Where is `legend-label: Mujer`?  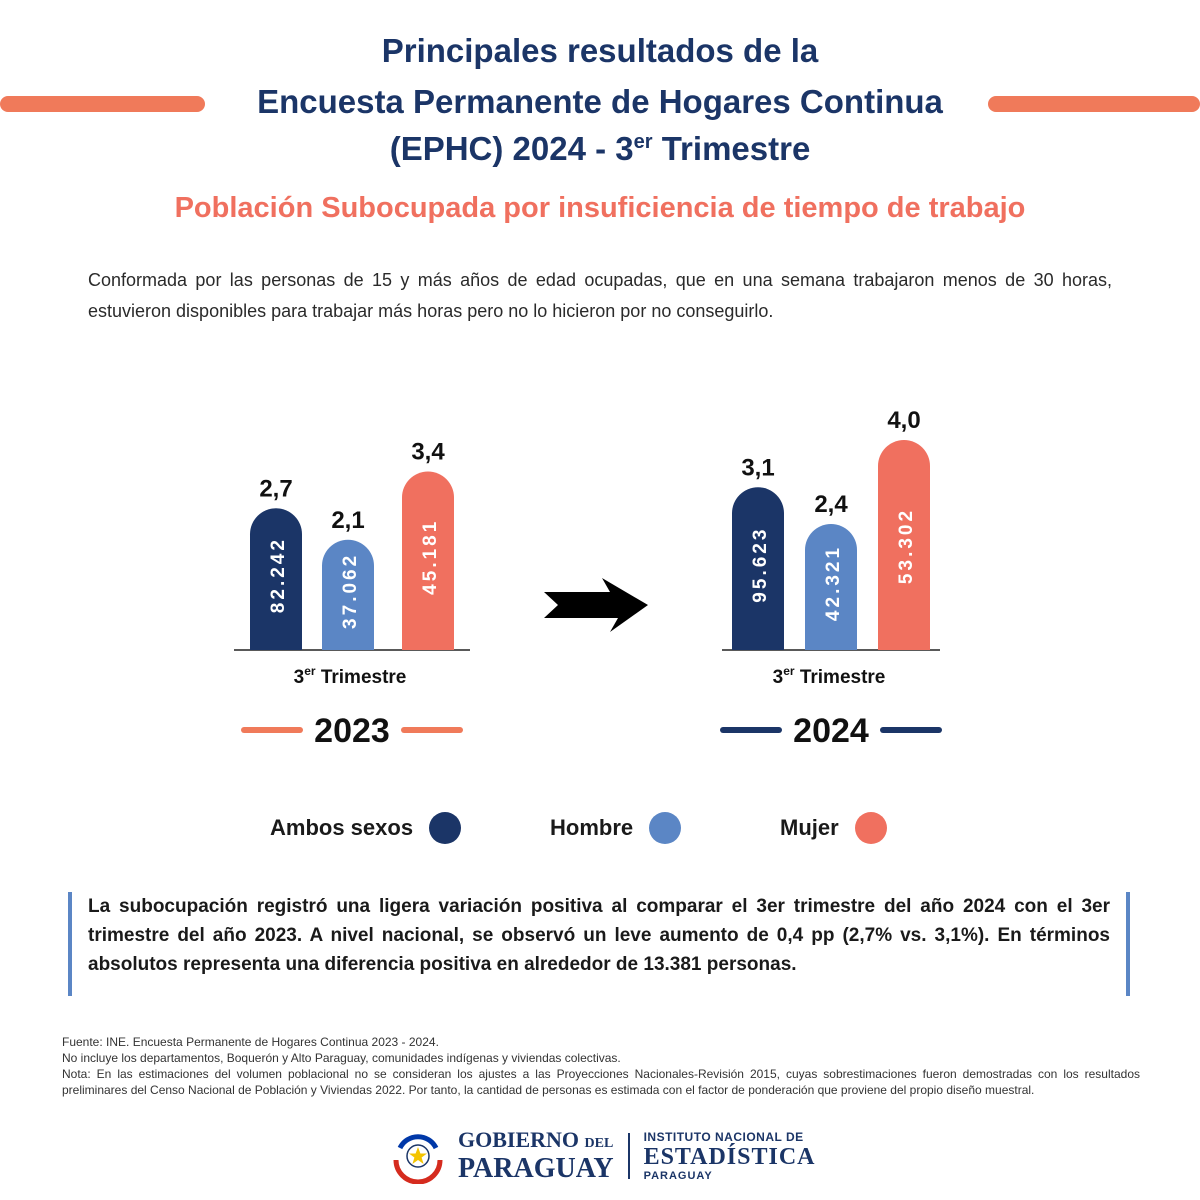
legend-label: Mujer is located at coordinates (809, 827).